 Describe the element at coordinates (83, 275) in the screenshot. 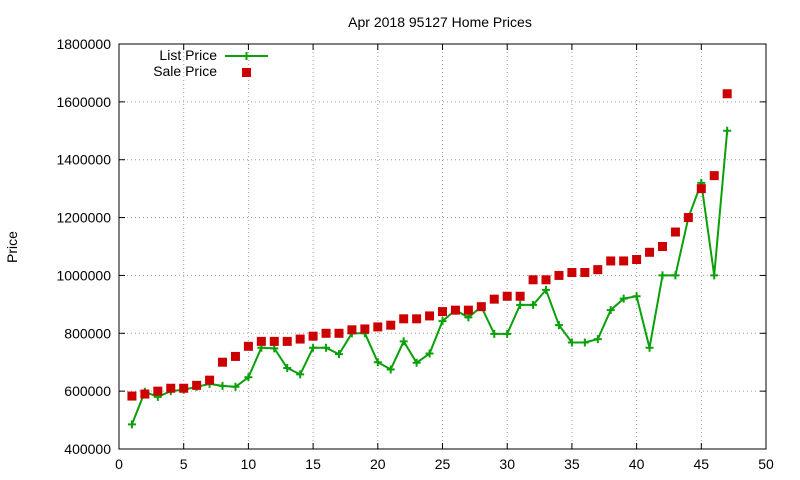

I see `y-tick-label: 1000000` at that location.